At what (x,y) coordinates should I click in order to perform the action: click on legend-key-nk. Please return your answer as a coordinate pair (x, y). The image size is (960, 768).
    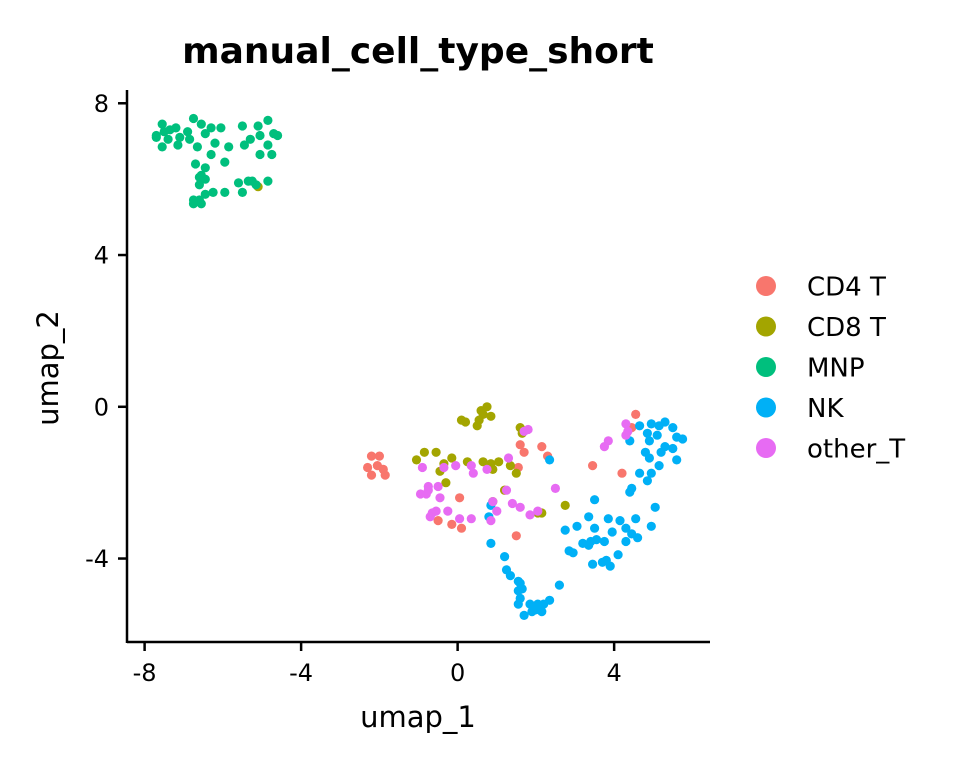
    Looking at the image, I should click on (766, 407).